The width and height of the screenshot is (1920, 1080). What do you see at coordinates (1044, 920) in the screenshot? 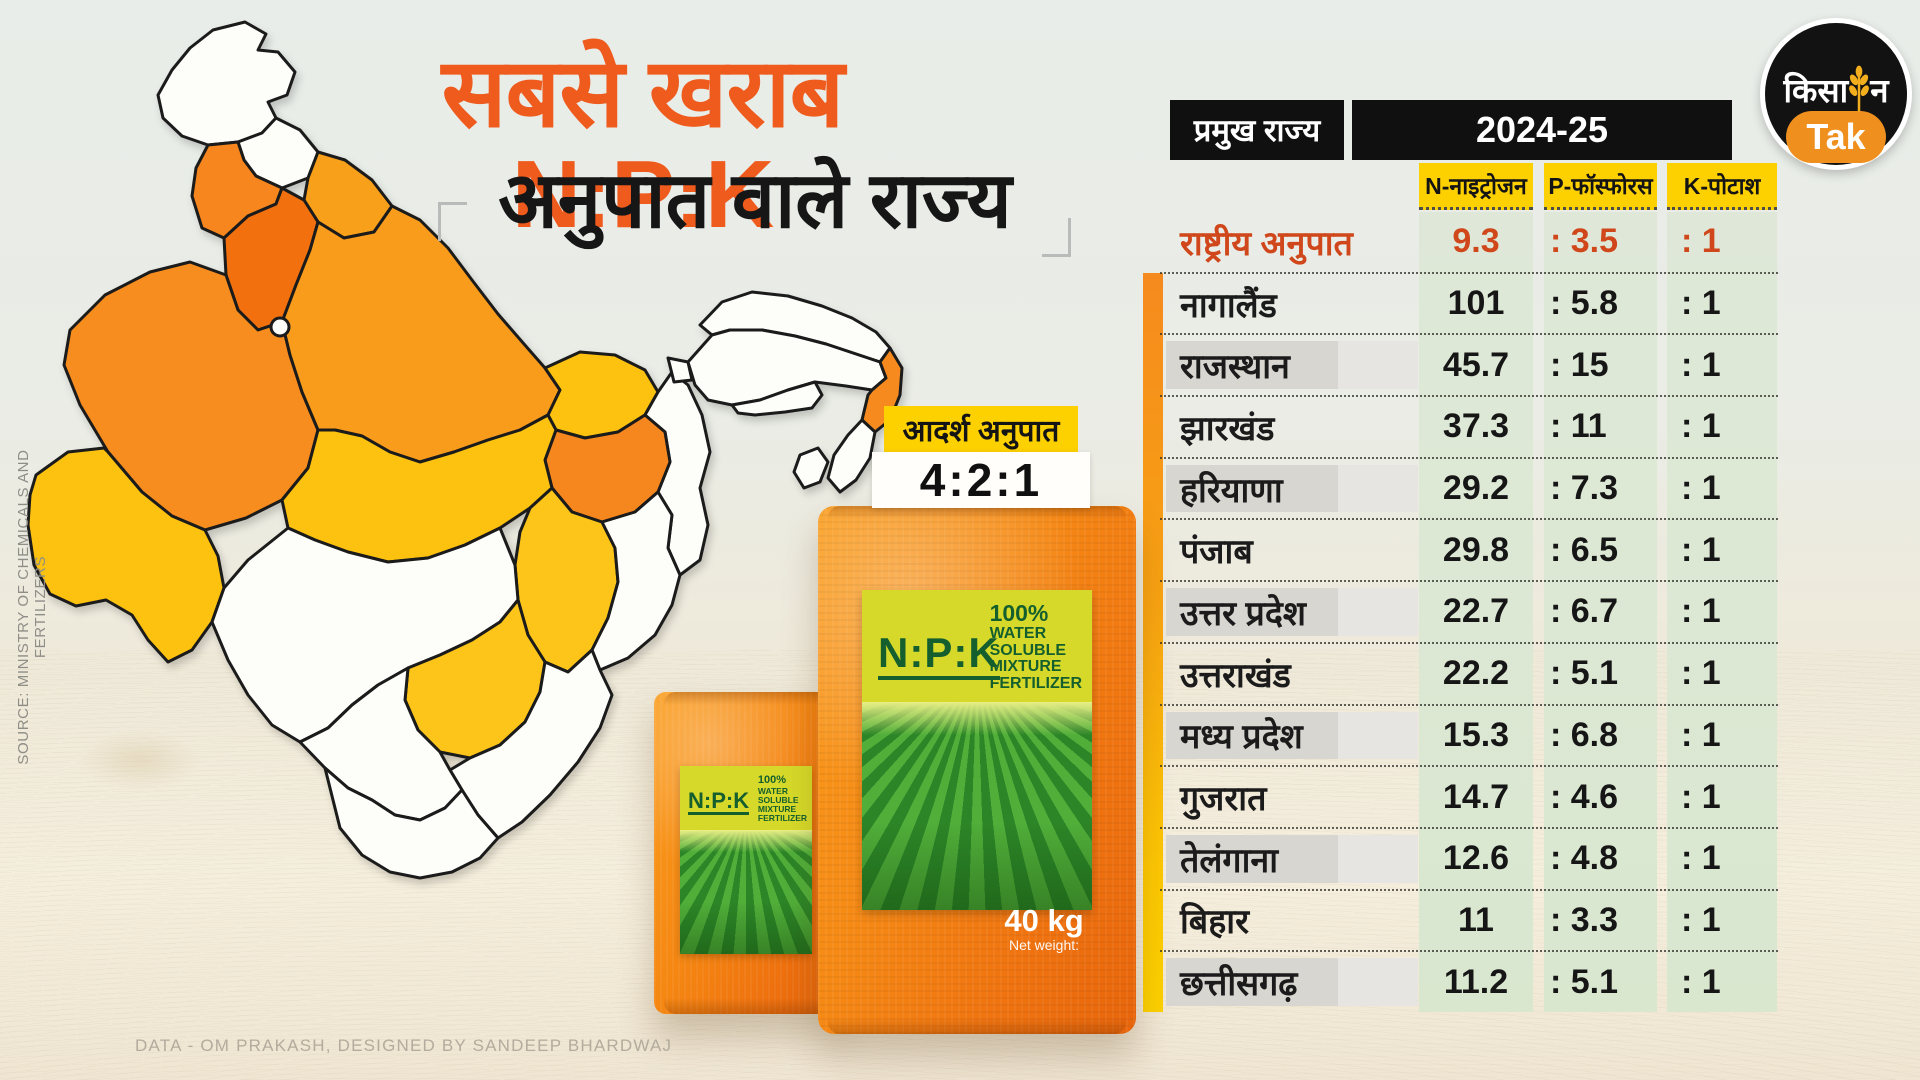
I see `bag-weight-value: 40 kg` at bounding box center [1044, 920].